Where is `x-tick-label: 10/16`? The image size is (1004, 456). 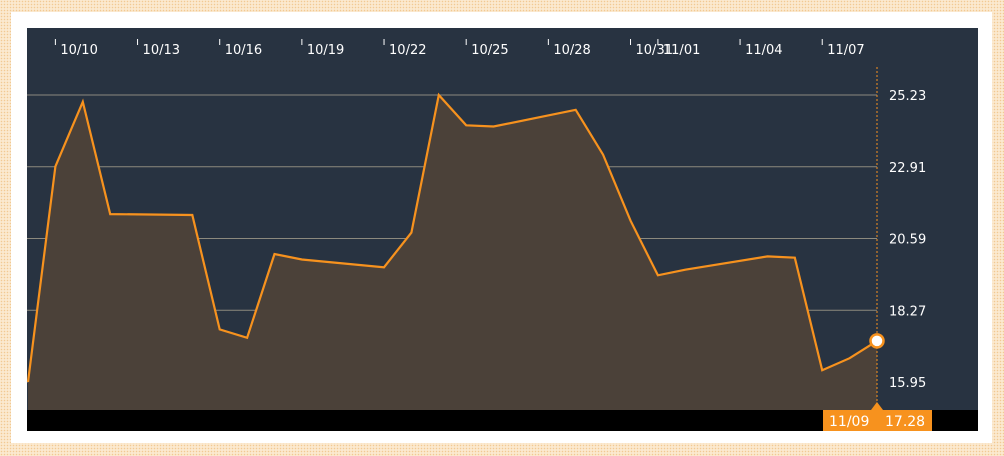
x-tick-label: 10/16 is located at coordinates (243, 50).